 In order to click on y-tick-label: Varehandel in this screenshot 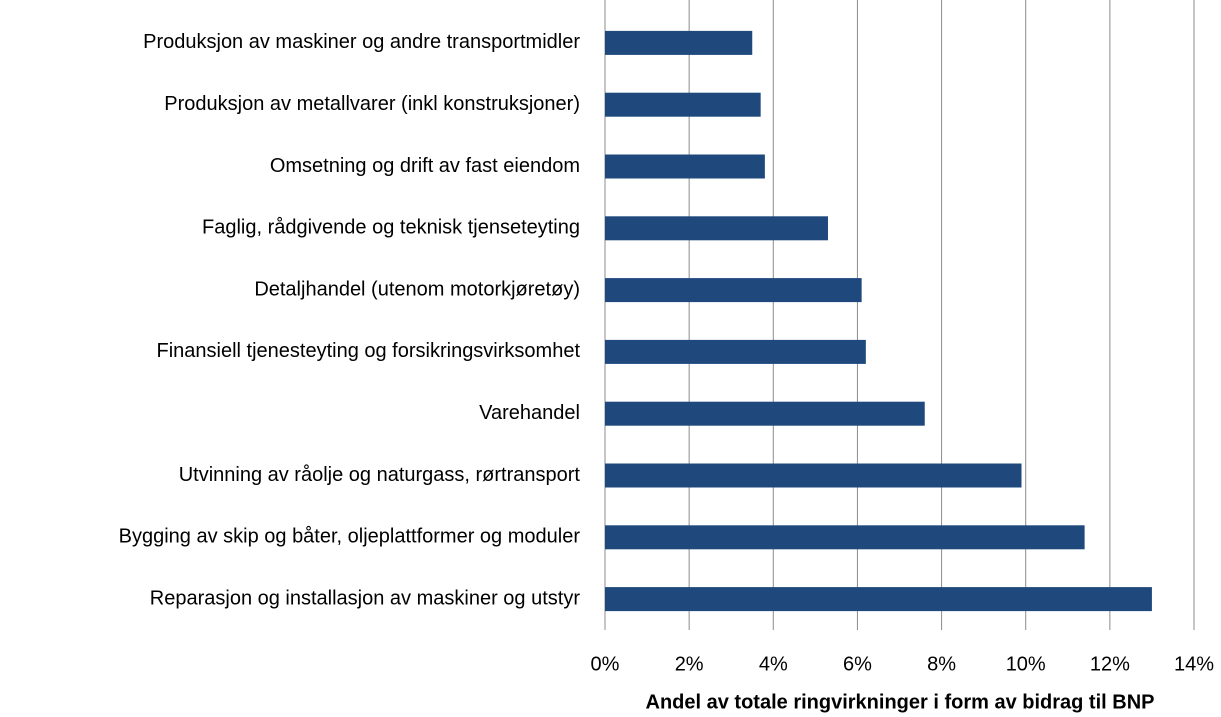, I will do `click(529, 413)`.